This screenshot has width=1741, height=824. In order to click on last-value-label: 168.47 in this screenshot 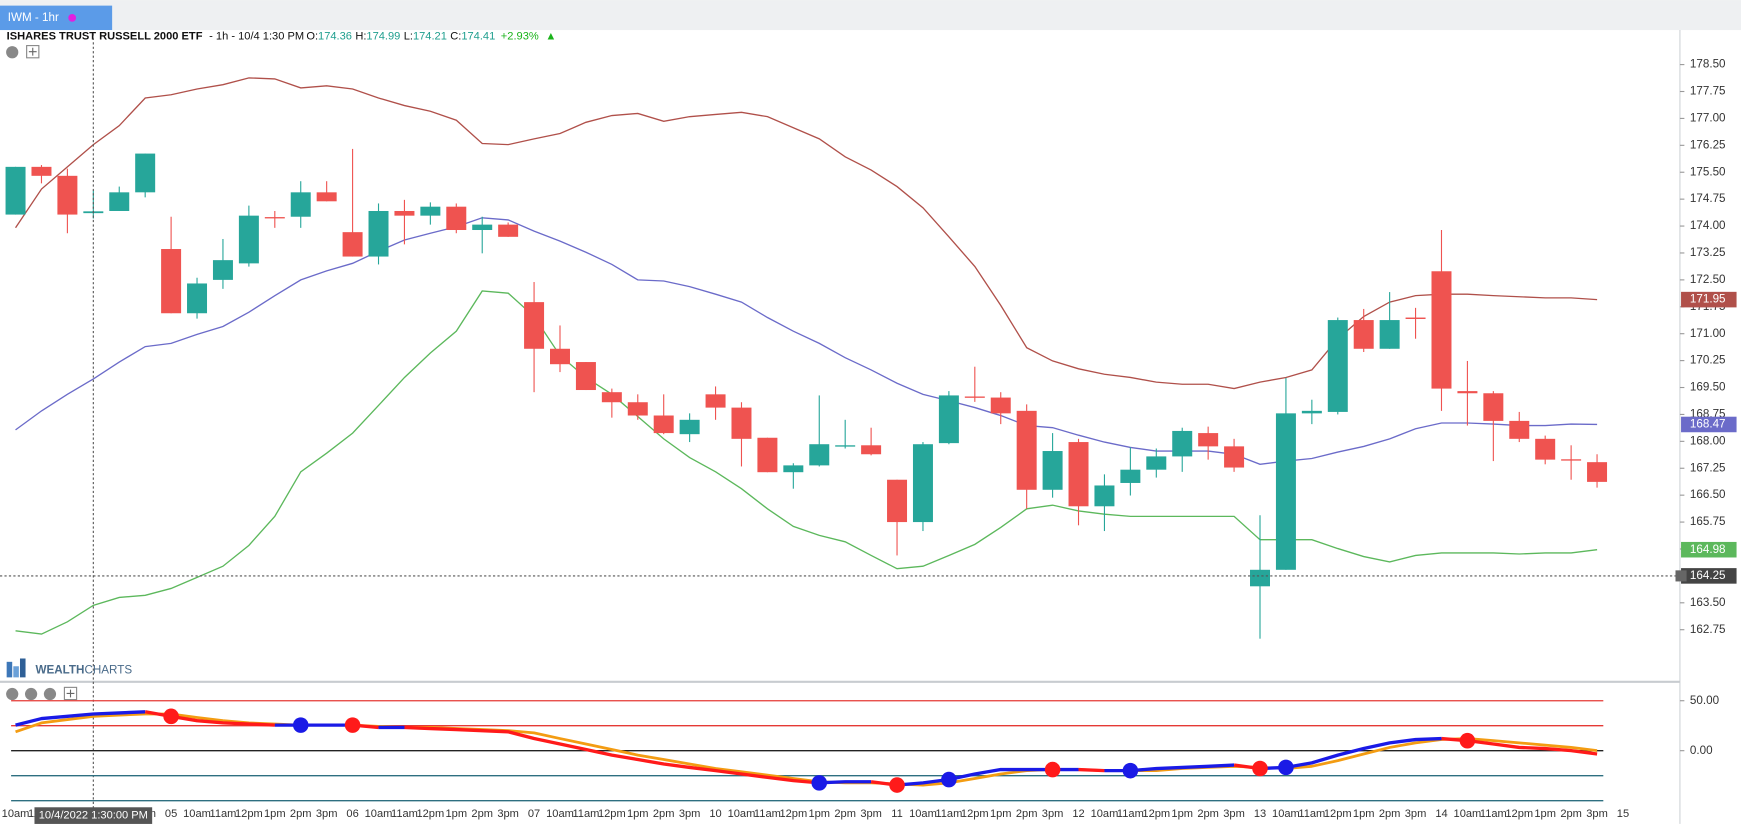, I will do `click(1708, 424)`.